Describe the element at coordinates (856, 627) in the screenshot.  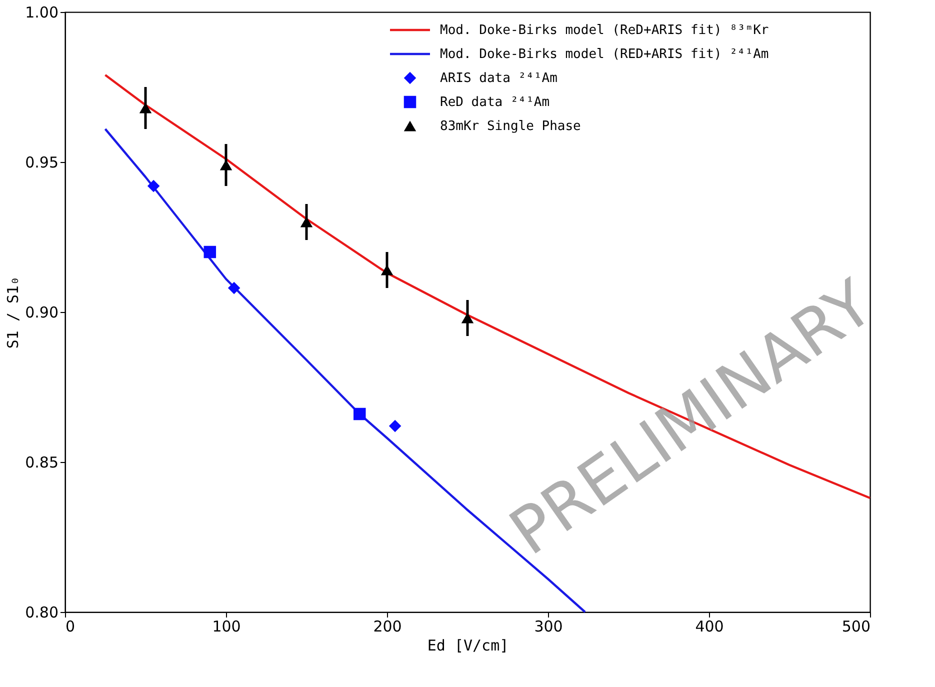
I see `x-tick-label: 500` at that location.